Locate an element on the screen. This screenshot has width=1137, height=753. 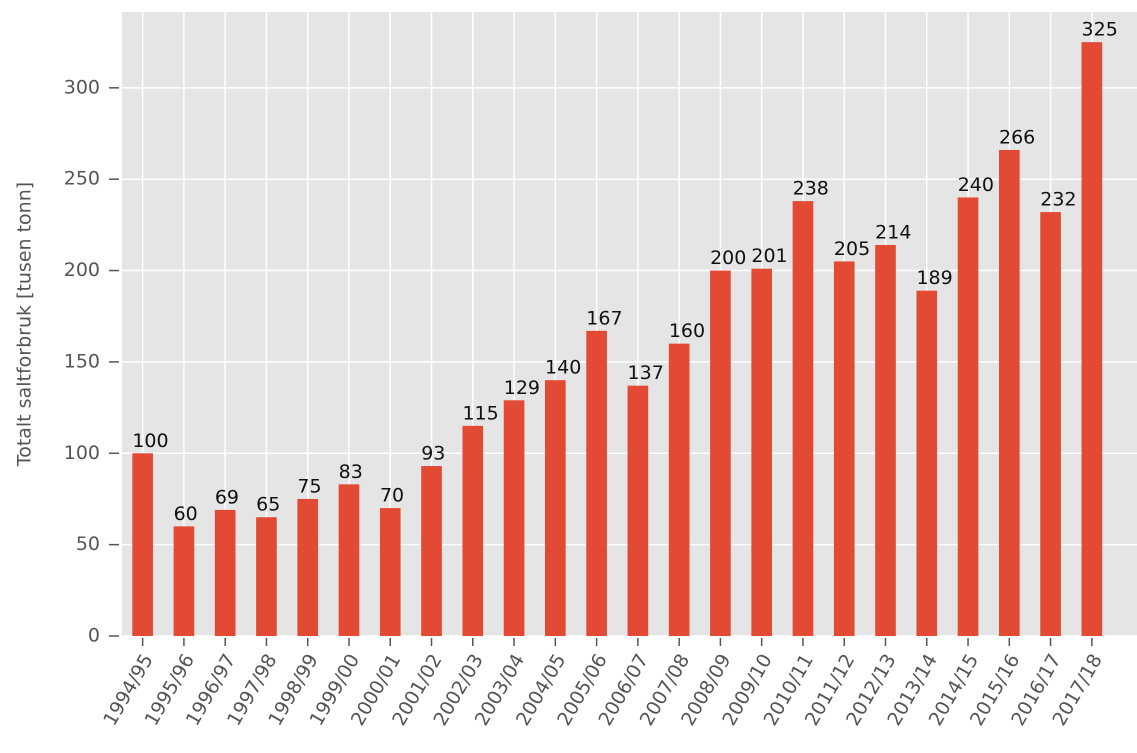
data-label: 137 is located at coordinates (646, 373).